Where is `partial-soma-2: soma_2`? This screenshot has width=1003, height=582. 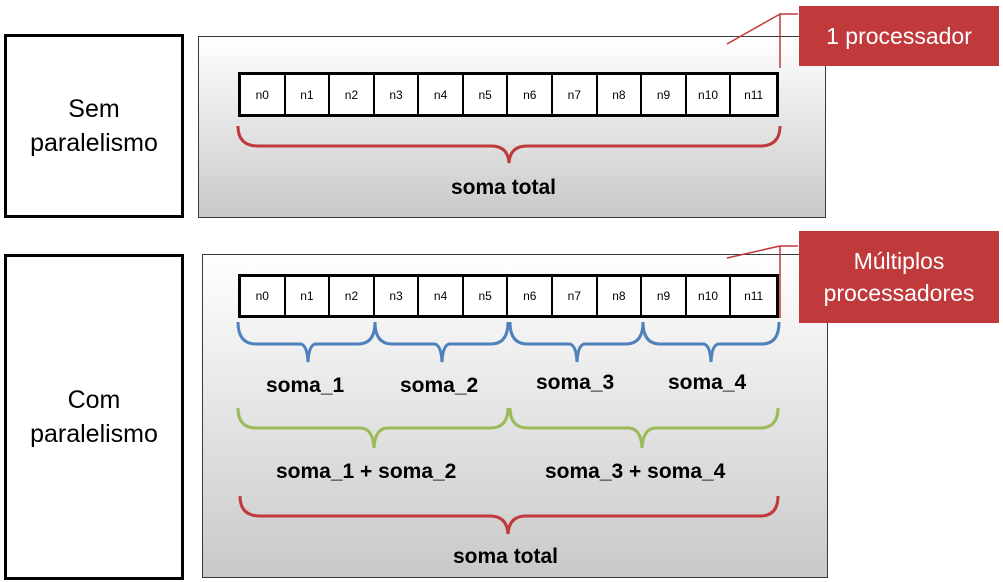
partial-soma-2: soma_2 is located at coordinates (439, 385).